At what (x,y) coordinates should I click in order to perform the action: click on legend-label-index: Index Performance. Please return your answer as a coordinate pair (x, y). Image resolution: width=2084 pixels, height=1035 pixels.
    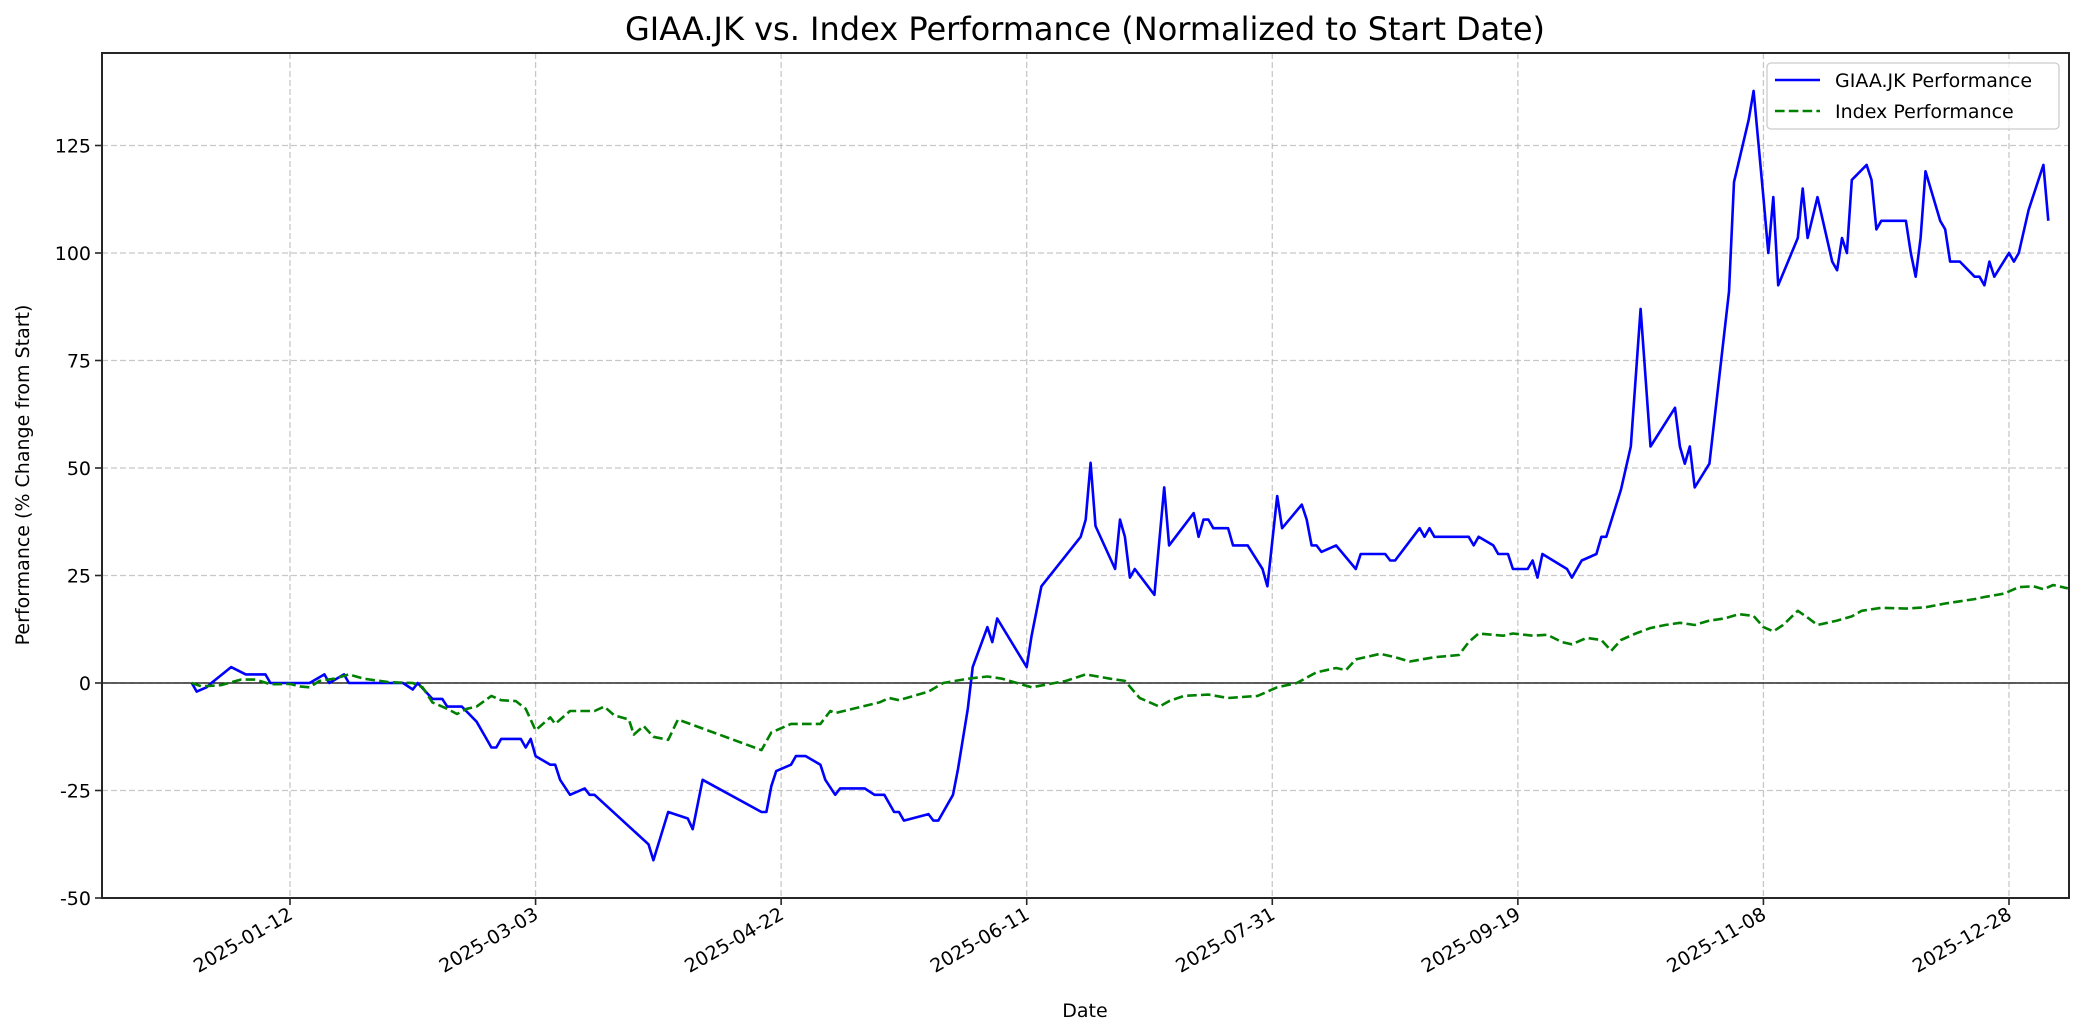
    Looking at the image, I should click on (1924, 112).